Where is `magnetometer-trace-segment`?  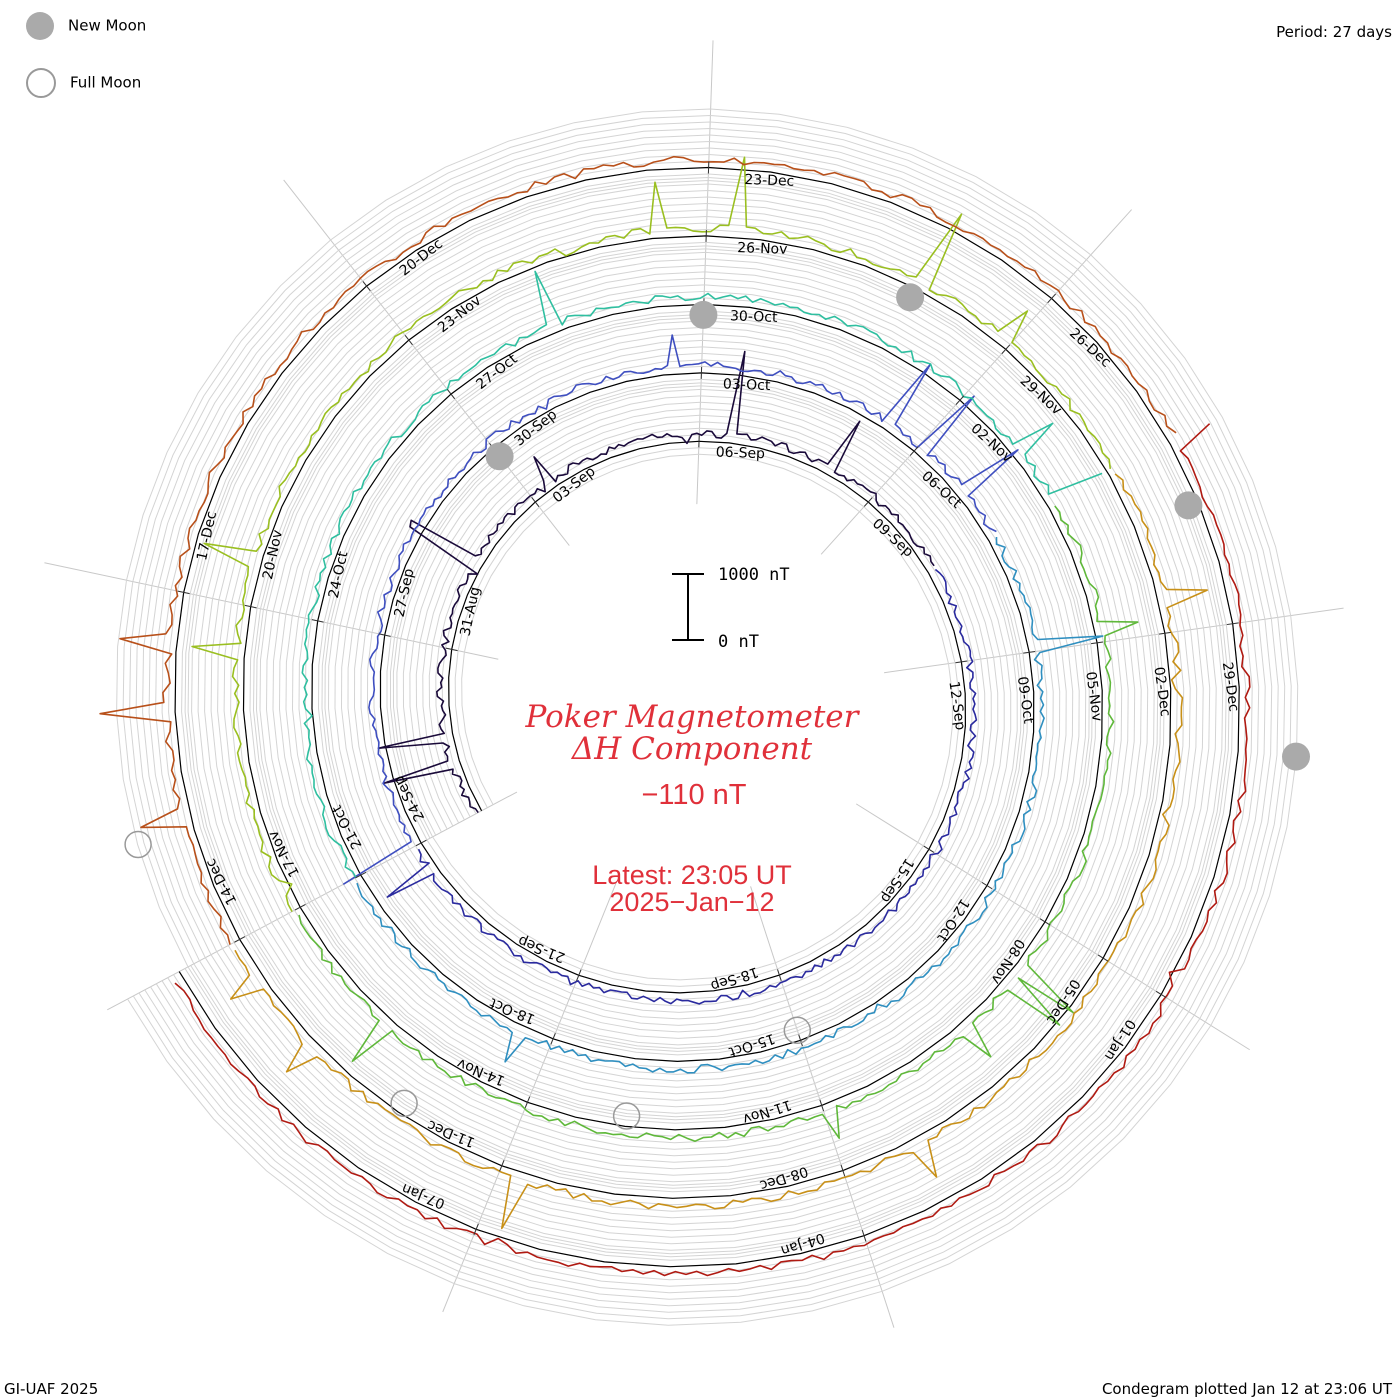
magnetometer-trace-segment is located at coordinates (682, 786).